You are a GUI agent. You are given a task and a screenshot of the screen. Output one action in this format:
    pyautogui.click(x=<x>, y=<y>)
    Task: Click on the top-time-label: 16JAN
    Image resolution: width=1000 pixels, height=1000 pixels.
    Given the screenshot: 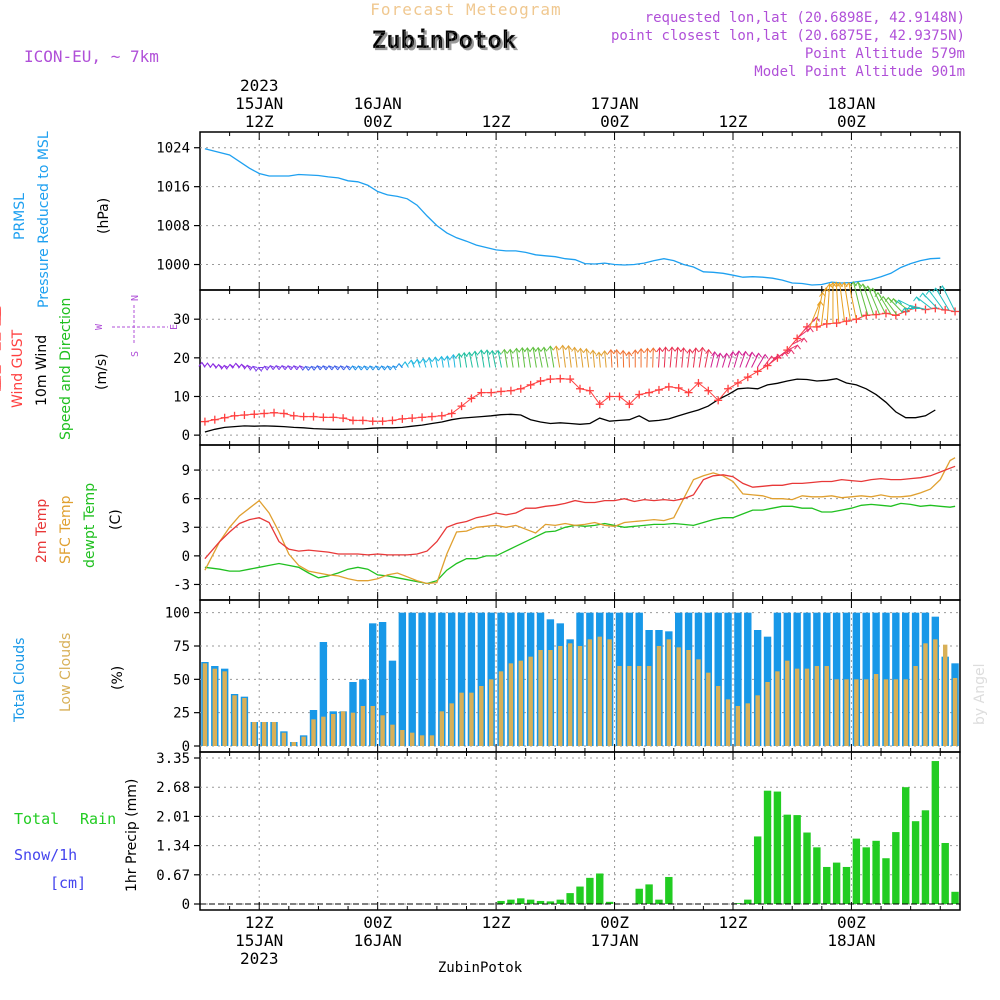 What is the action you would take?
    pyautogui.click(x=378, y=103)
    